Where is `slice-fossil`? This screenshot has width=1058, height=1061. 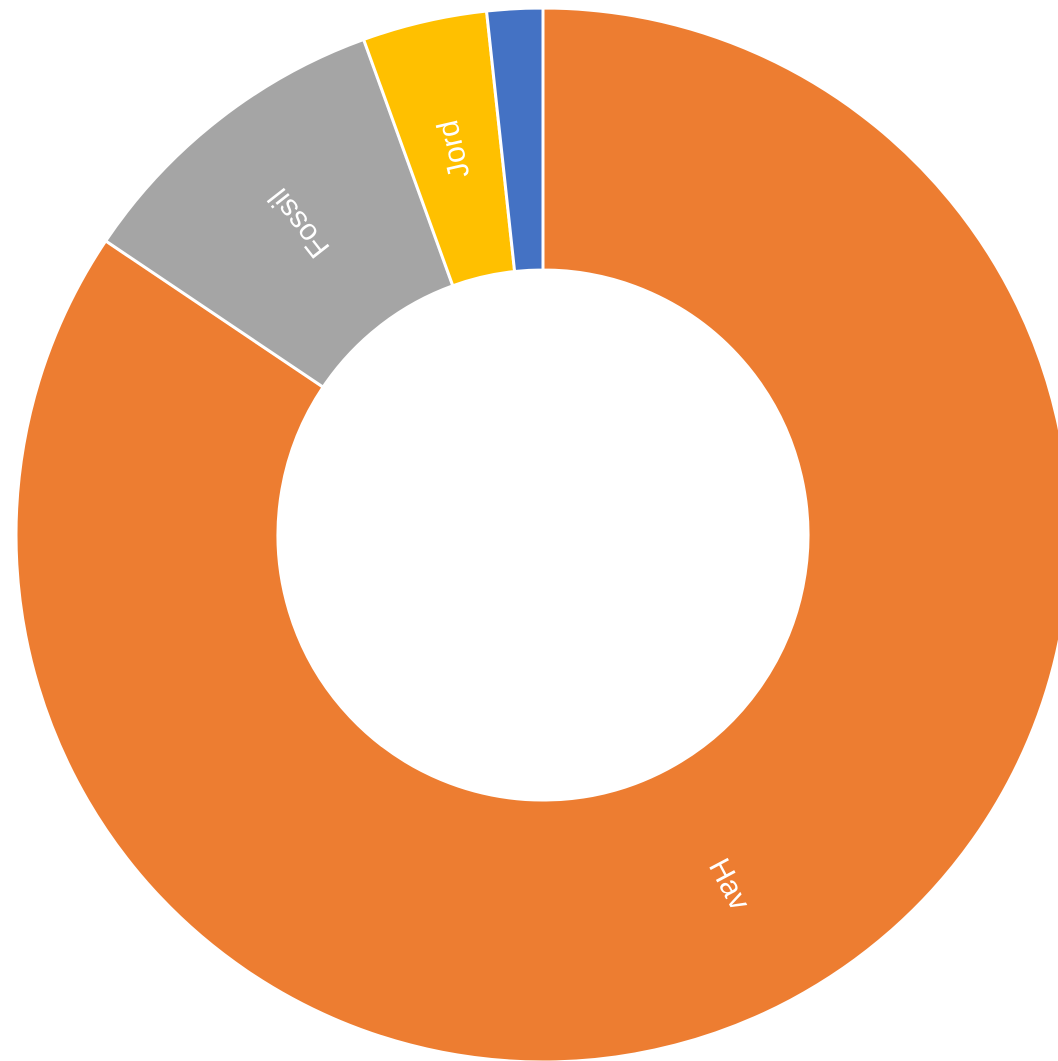 slice-fossil is located at coordinates (279, 213).